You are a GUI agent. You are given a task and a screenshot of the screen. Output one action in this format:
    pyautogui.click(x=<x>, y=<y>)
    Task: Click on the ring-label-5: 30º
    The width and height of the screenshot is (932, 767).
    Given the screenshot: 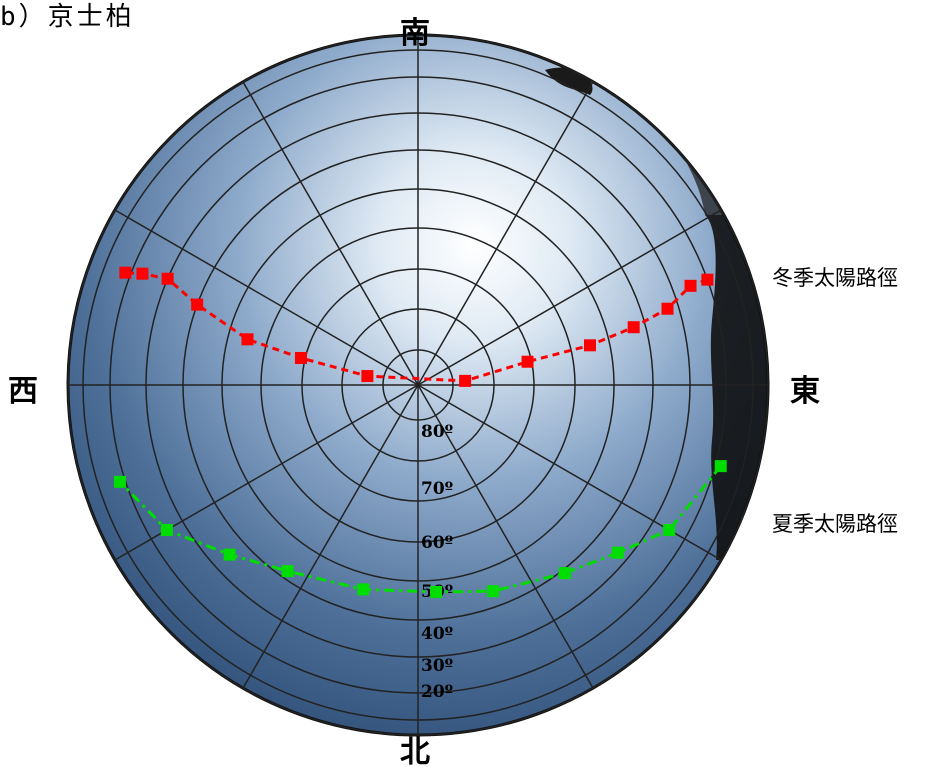 What is the action you would take?
    pyautogui.click(x=437, y=666)
    